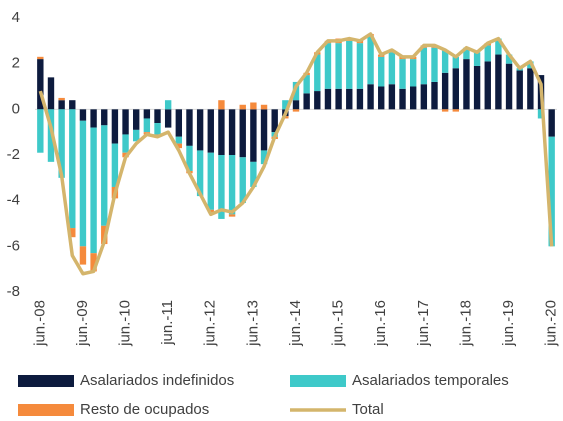  I want to click on legend-label: Asalariados indefinidos, so click(157, 380).